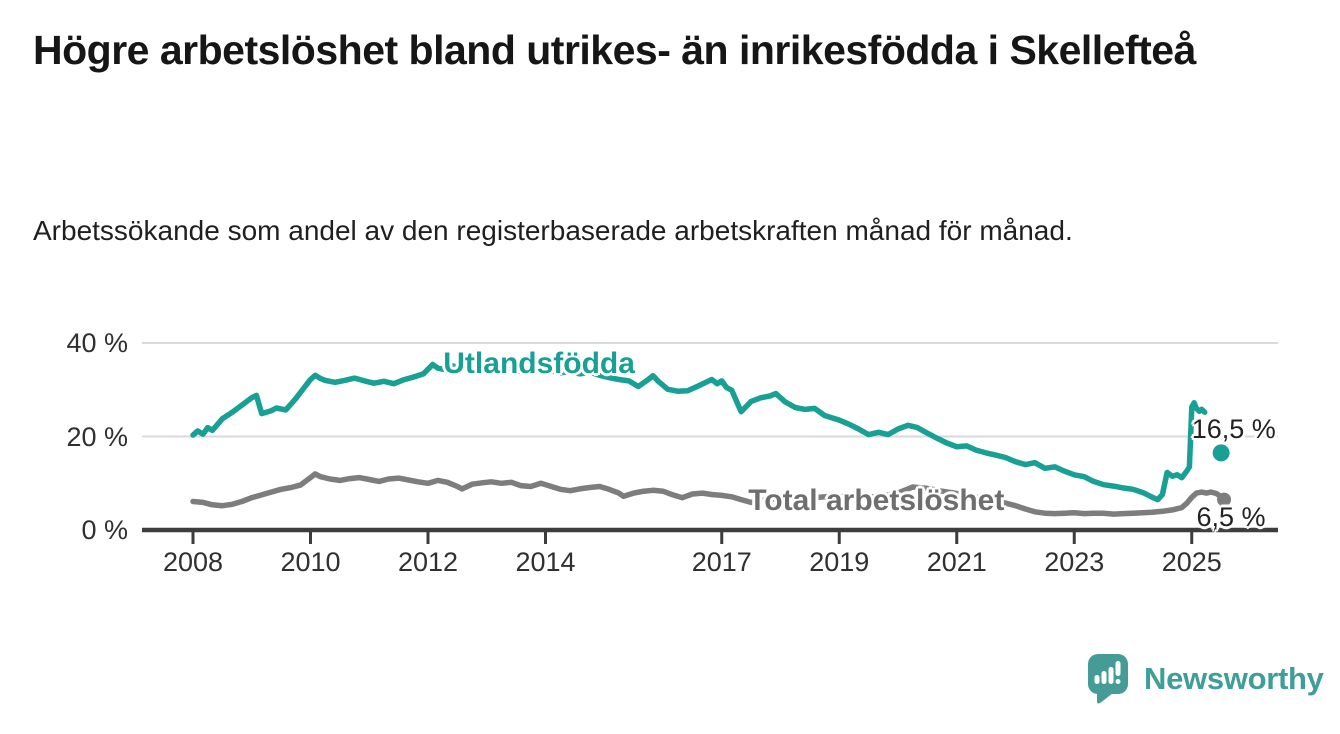  Describe the element at coordinates (539, 364) in the screenshot. I see `series-label-utlandsfodda: Utlandsfödda` at that location.